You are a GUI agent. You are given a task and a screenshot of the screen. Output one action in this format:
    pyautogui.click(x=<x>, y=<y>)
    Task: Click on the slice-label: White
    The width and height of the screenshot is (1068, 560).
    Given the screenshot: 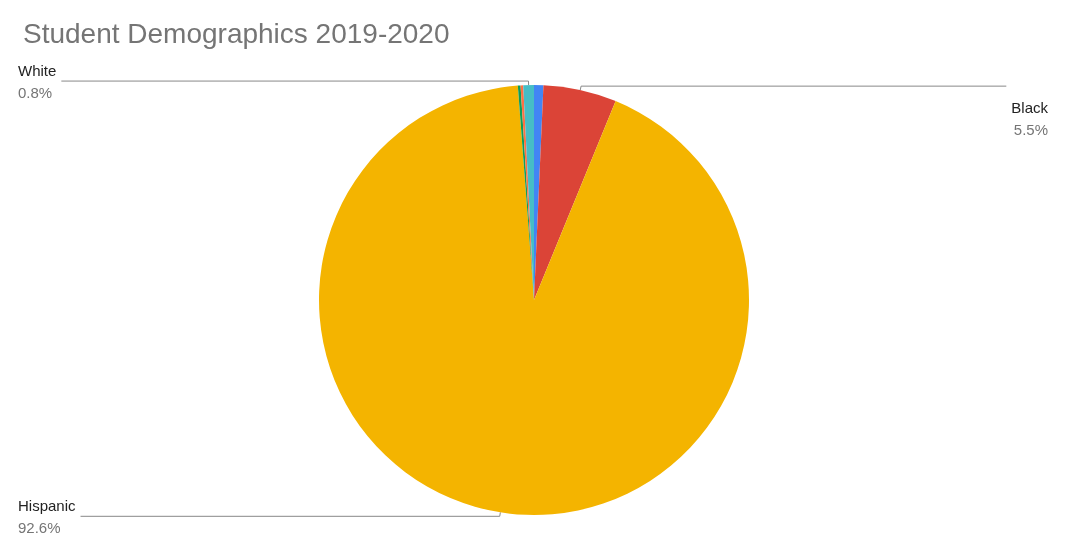 What is the action you would take?
    pyautogui.click(x=37, y=70)
    